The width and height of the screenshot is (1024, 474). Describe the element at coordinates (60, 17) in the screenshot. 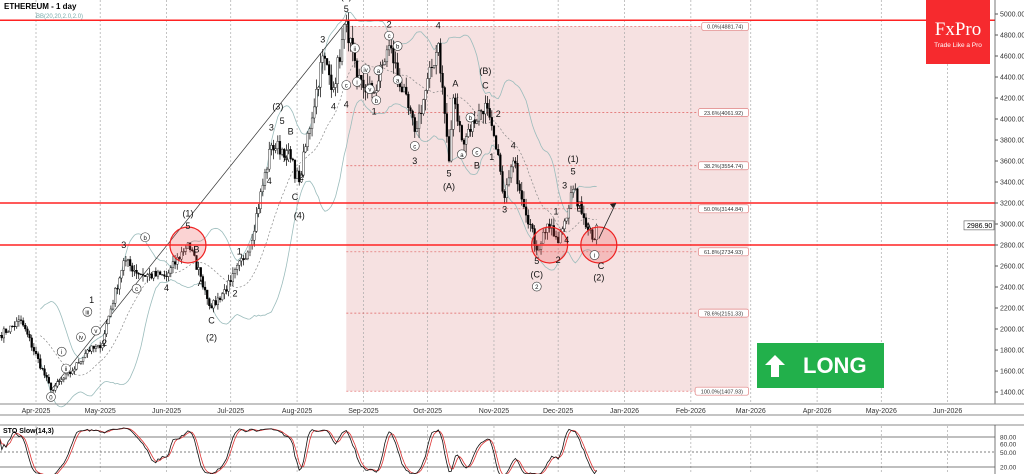

I see `indicator-label: BB(20,20,2.0,2.0)` at that location.